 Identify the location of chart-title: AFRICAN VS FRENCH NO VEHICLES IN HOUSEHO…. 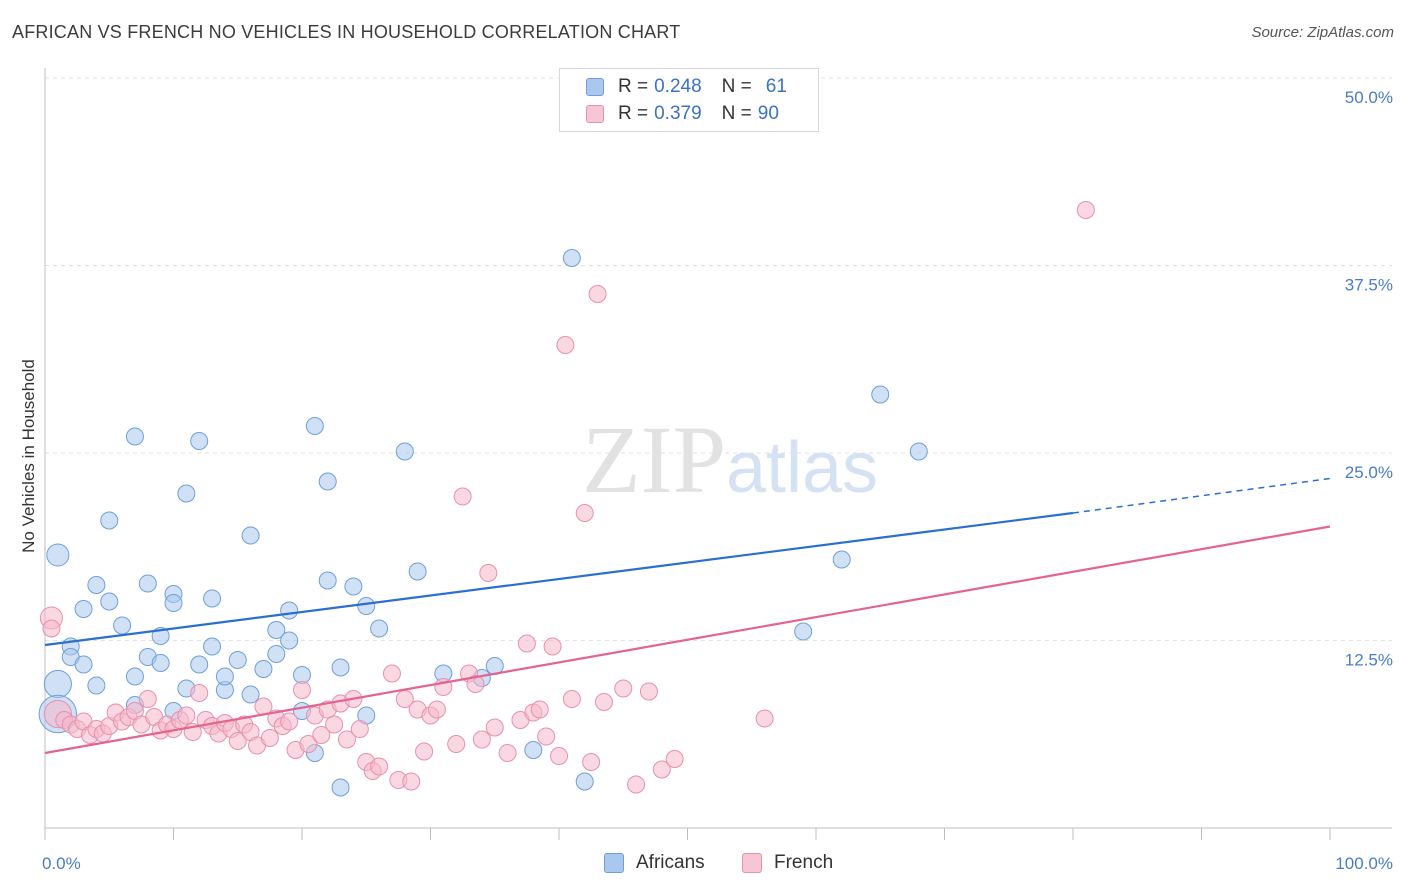
(346, 32).